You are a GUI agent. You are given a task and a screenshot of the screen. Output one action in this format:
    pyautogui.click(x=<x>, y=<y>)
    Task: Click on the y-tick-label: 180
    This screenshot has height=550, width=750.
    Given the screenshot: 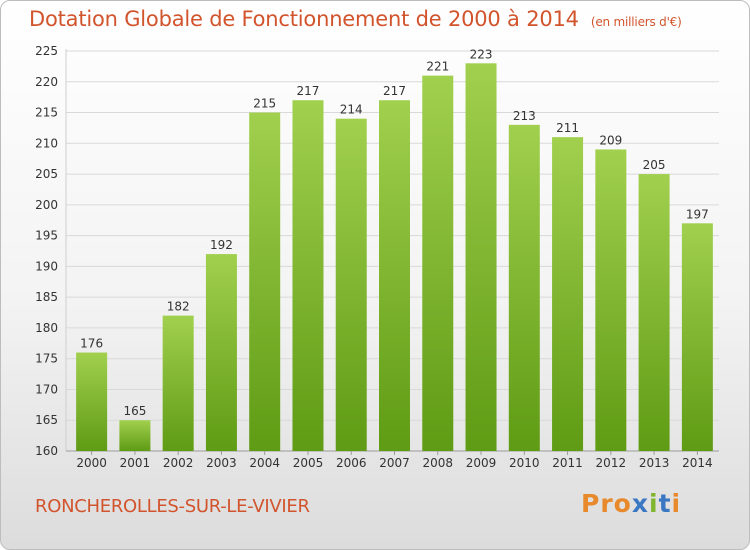 What is the action you would take?
    pyautogui.click(x=46, y=328)
    